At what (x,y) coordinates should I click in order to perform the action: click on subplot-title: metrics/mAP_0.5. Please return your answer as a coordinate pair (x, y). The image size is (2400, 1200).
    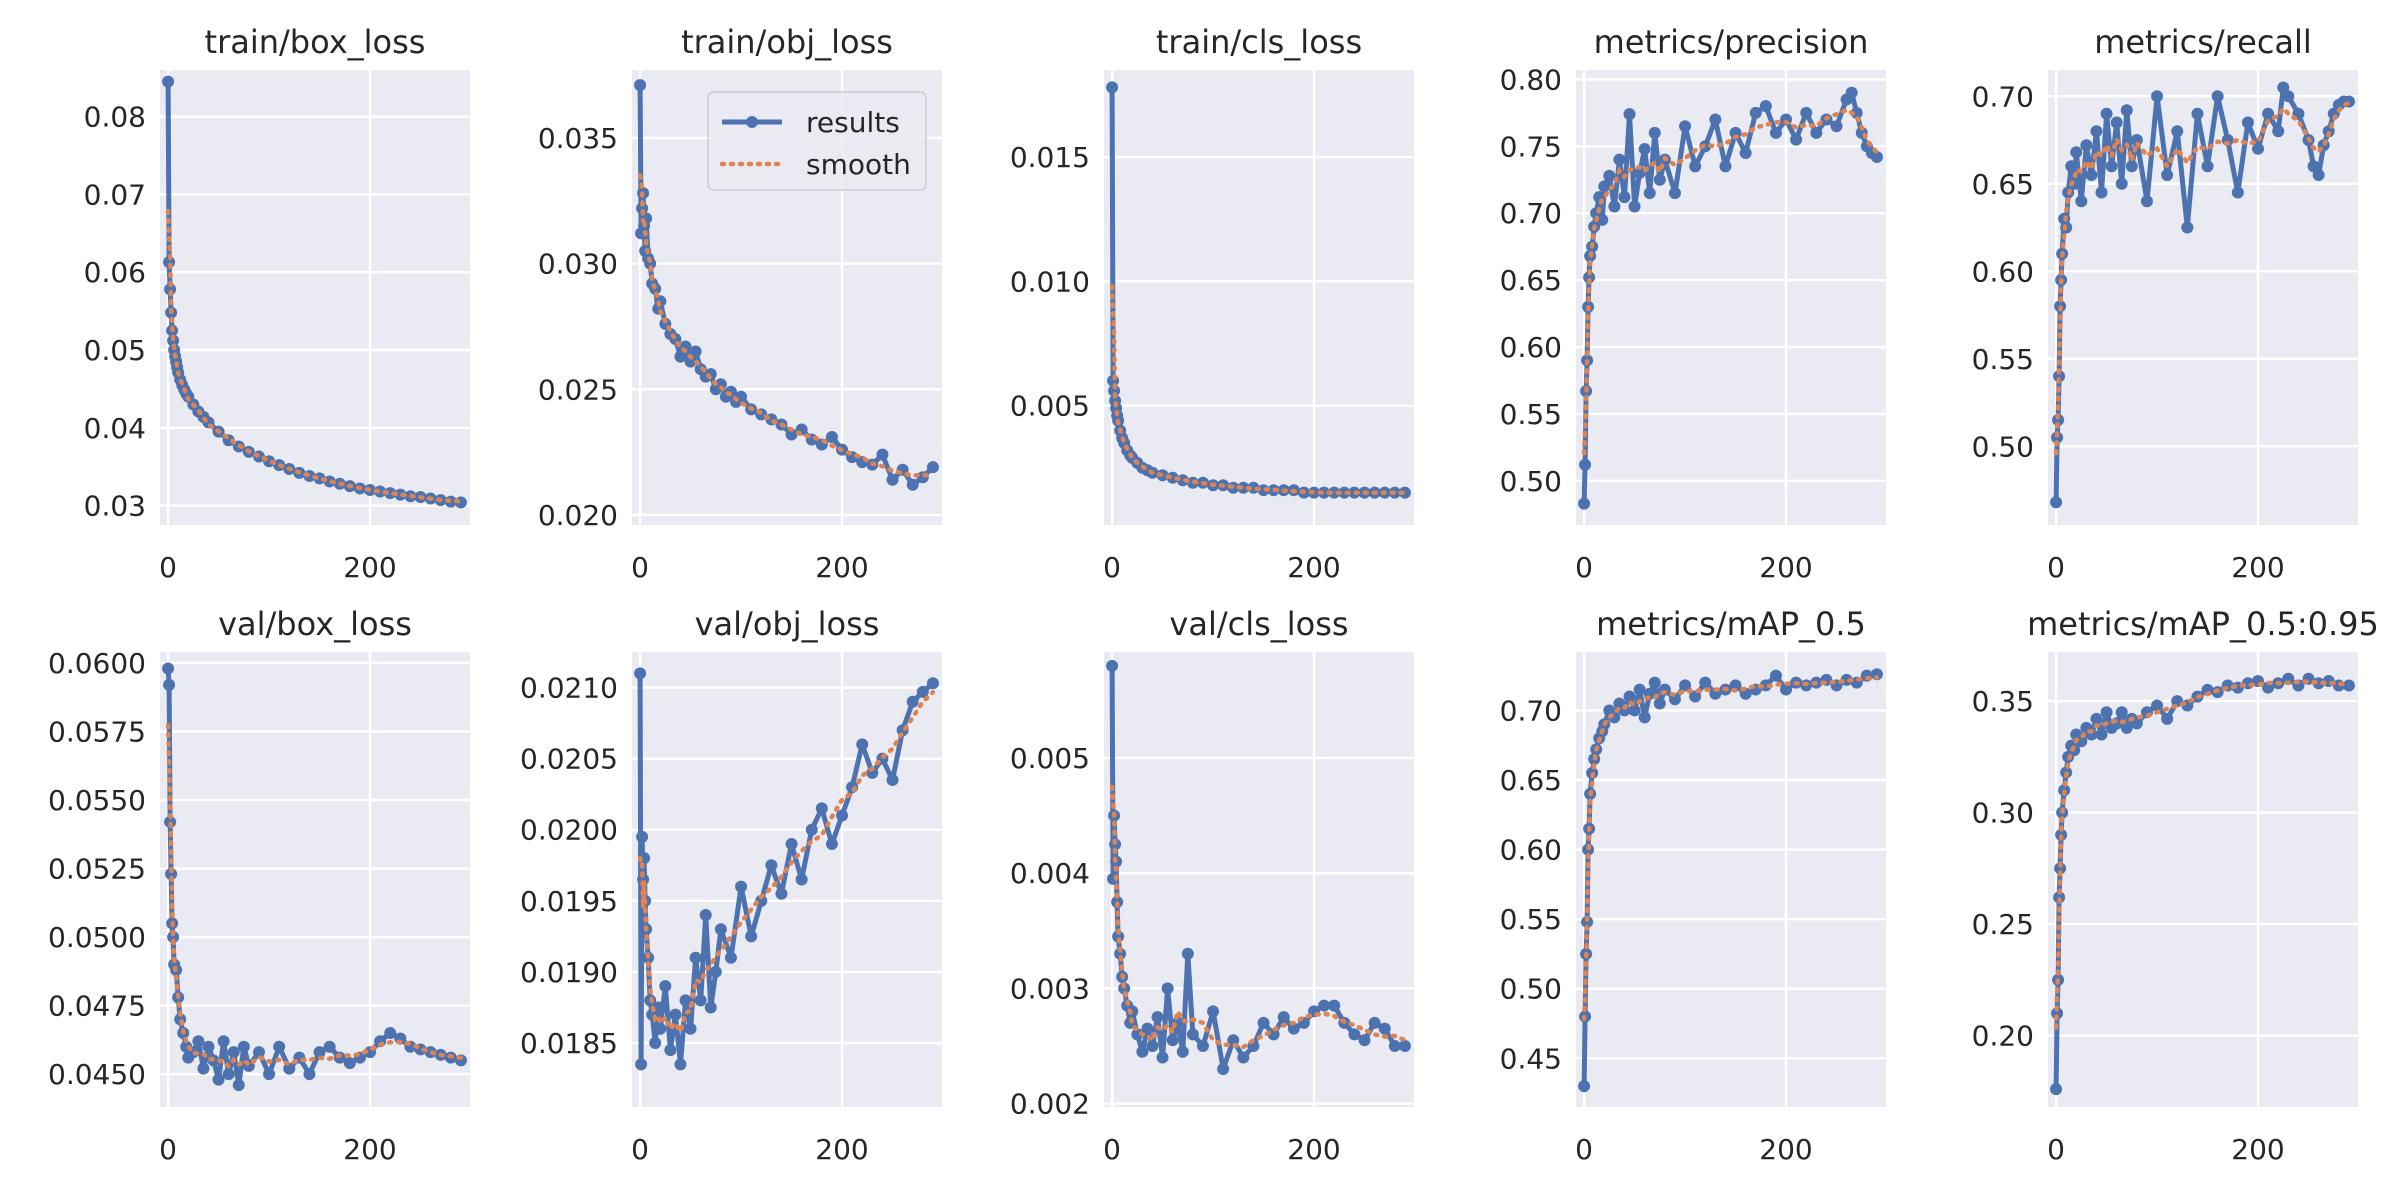
    Looking at the image, I should click on (1731, 624).